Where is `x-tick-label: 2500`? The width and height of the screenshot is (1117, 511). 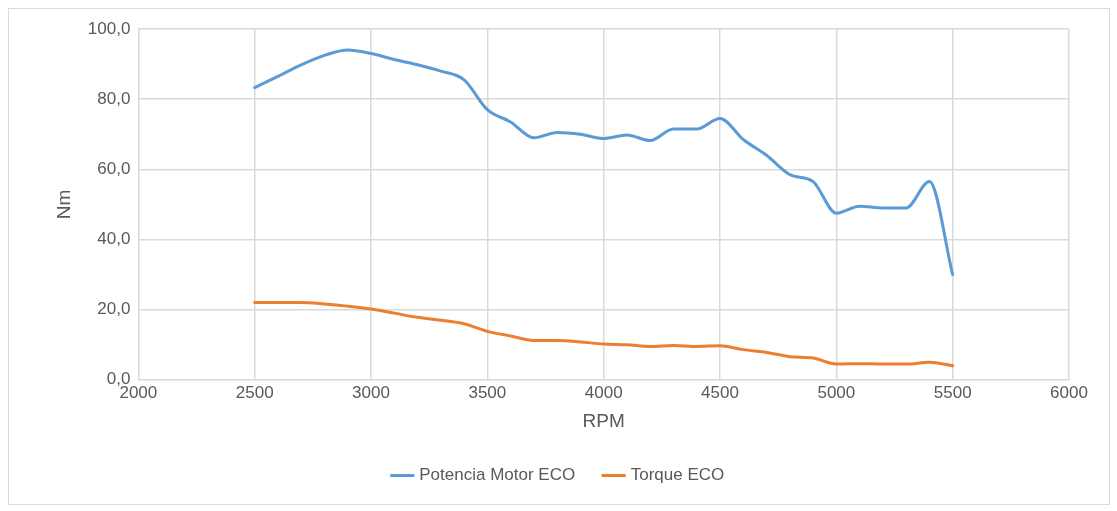 x-tick-label: 2500 is located at coordinates (254, 392).